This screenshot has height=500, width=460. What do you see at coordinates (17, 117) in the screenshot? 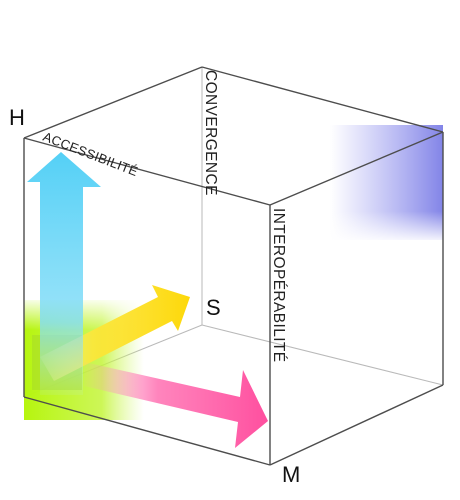
I see `axis-letter-h: H` at bounding box center [17, 117].